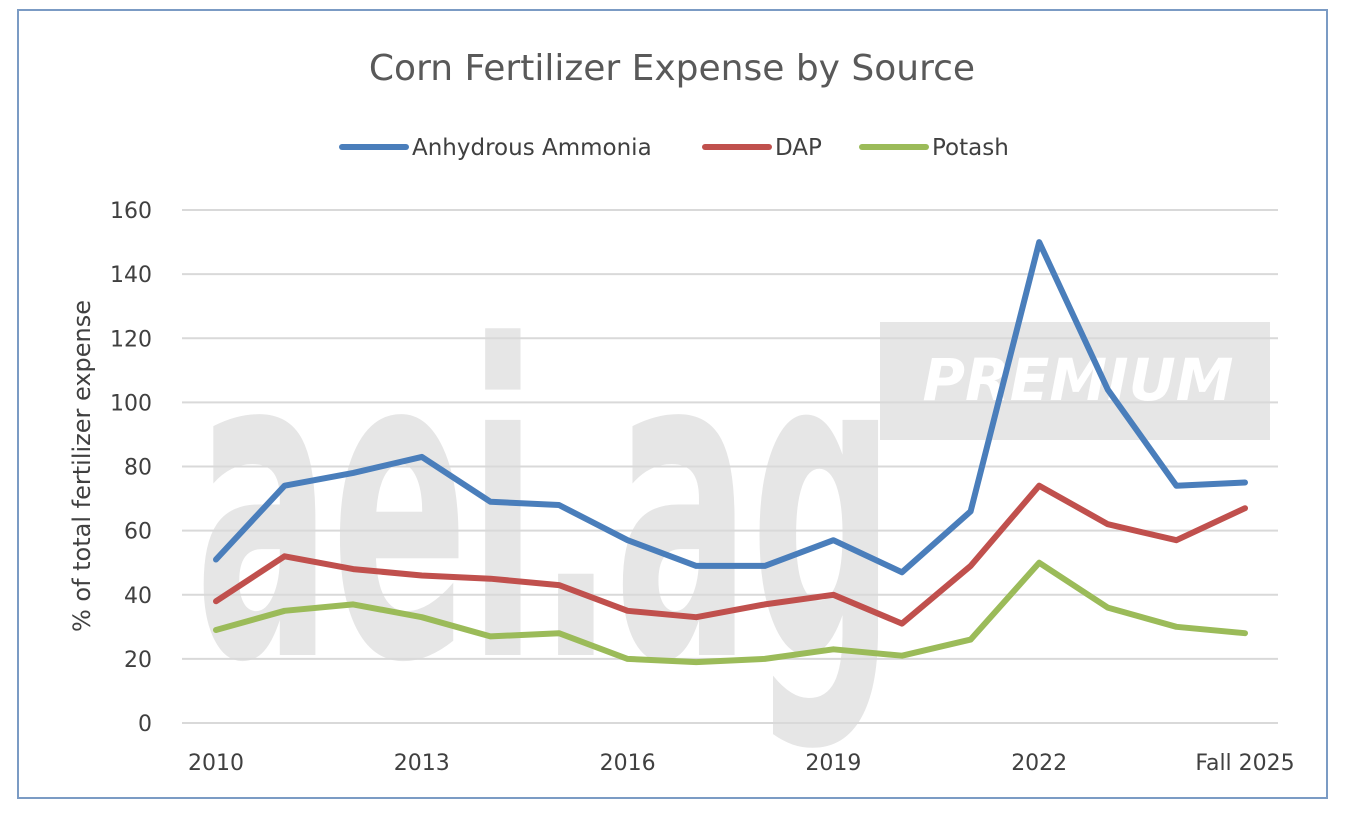  What do you see at coordinates (672, 68) in the screenshot?
I see `chart-title: Corn Fertilizer Expense by Source` at bounding box center [672, 68].